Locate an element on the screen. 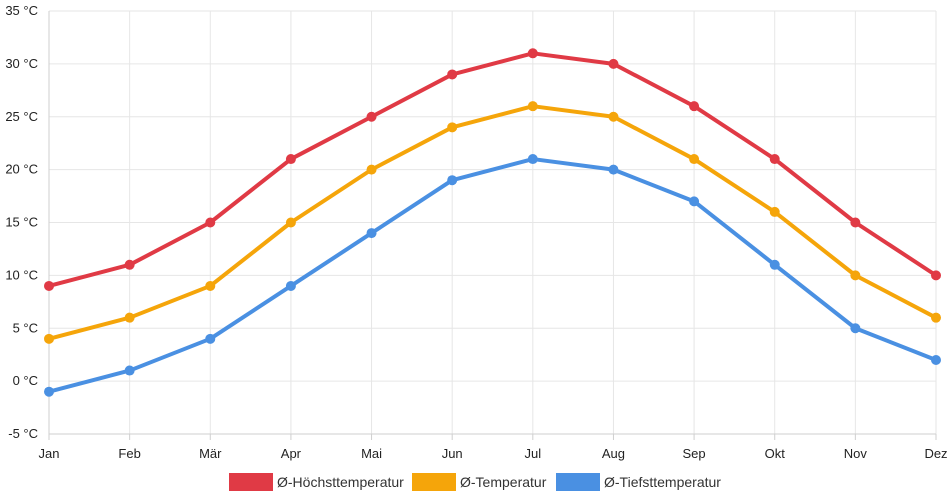 The height and width of the screenshot is (500, 952). x-tick-label: Sep is located at coordinates (694, 453).